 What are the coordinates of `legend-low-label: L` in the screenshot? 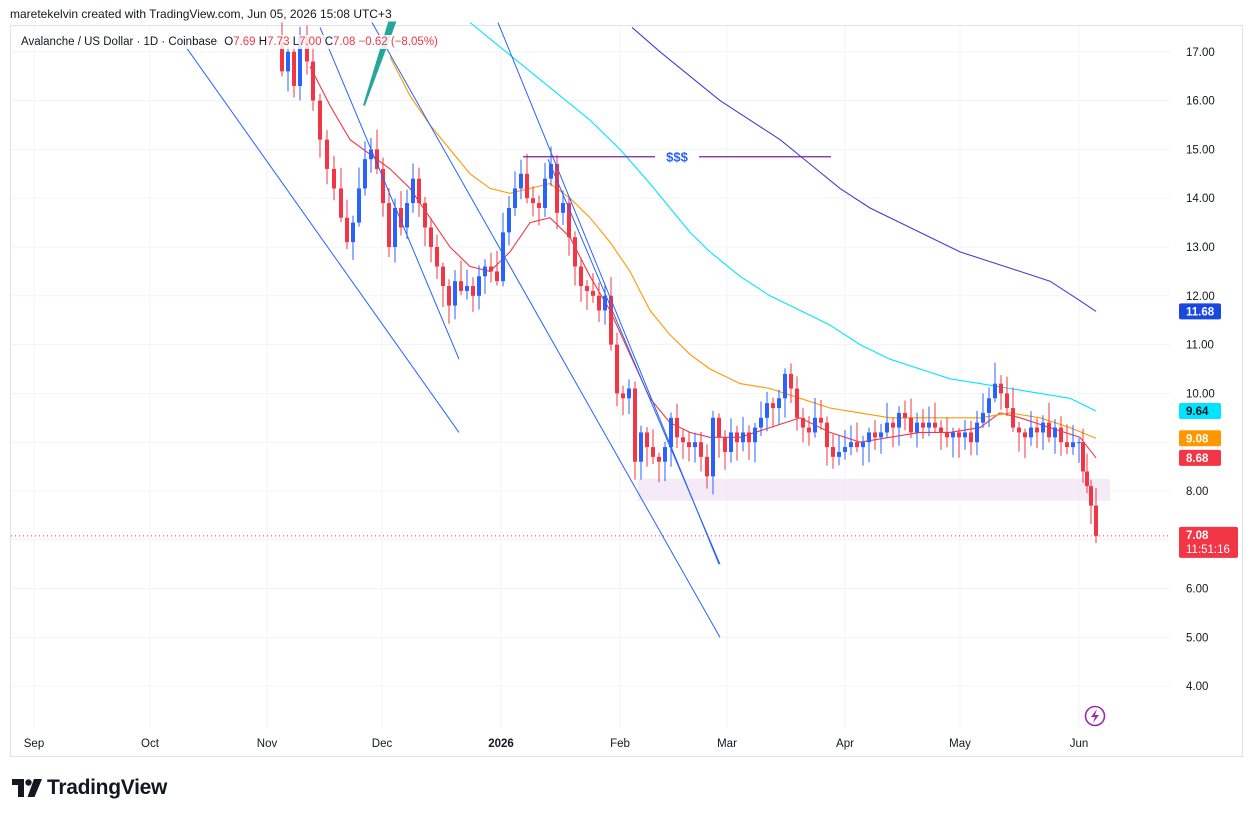 It's located at (296, 42).